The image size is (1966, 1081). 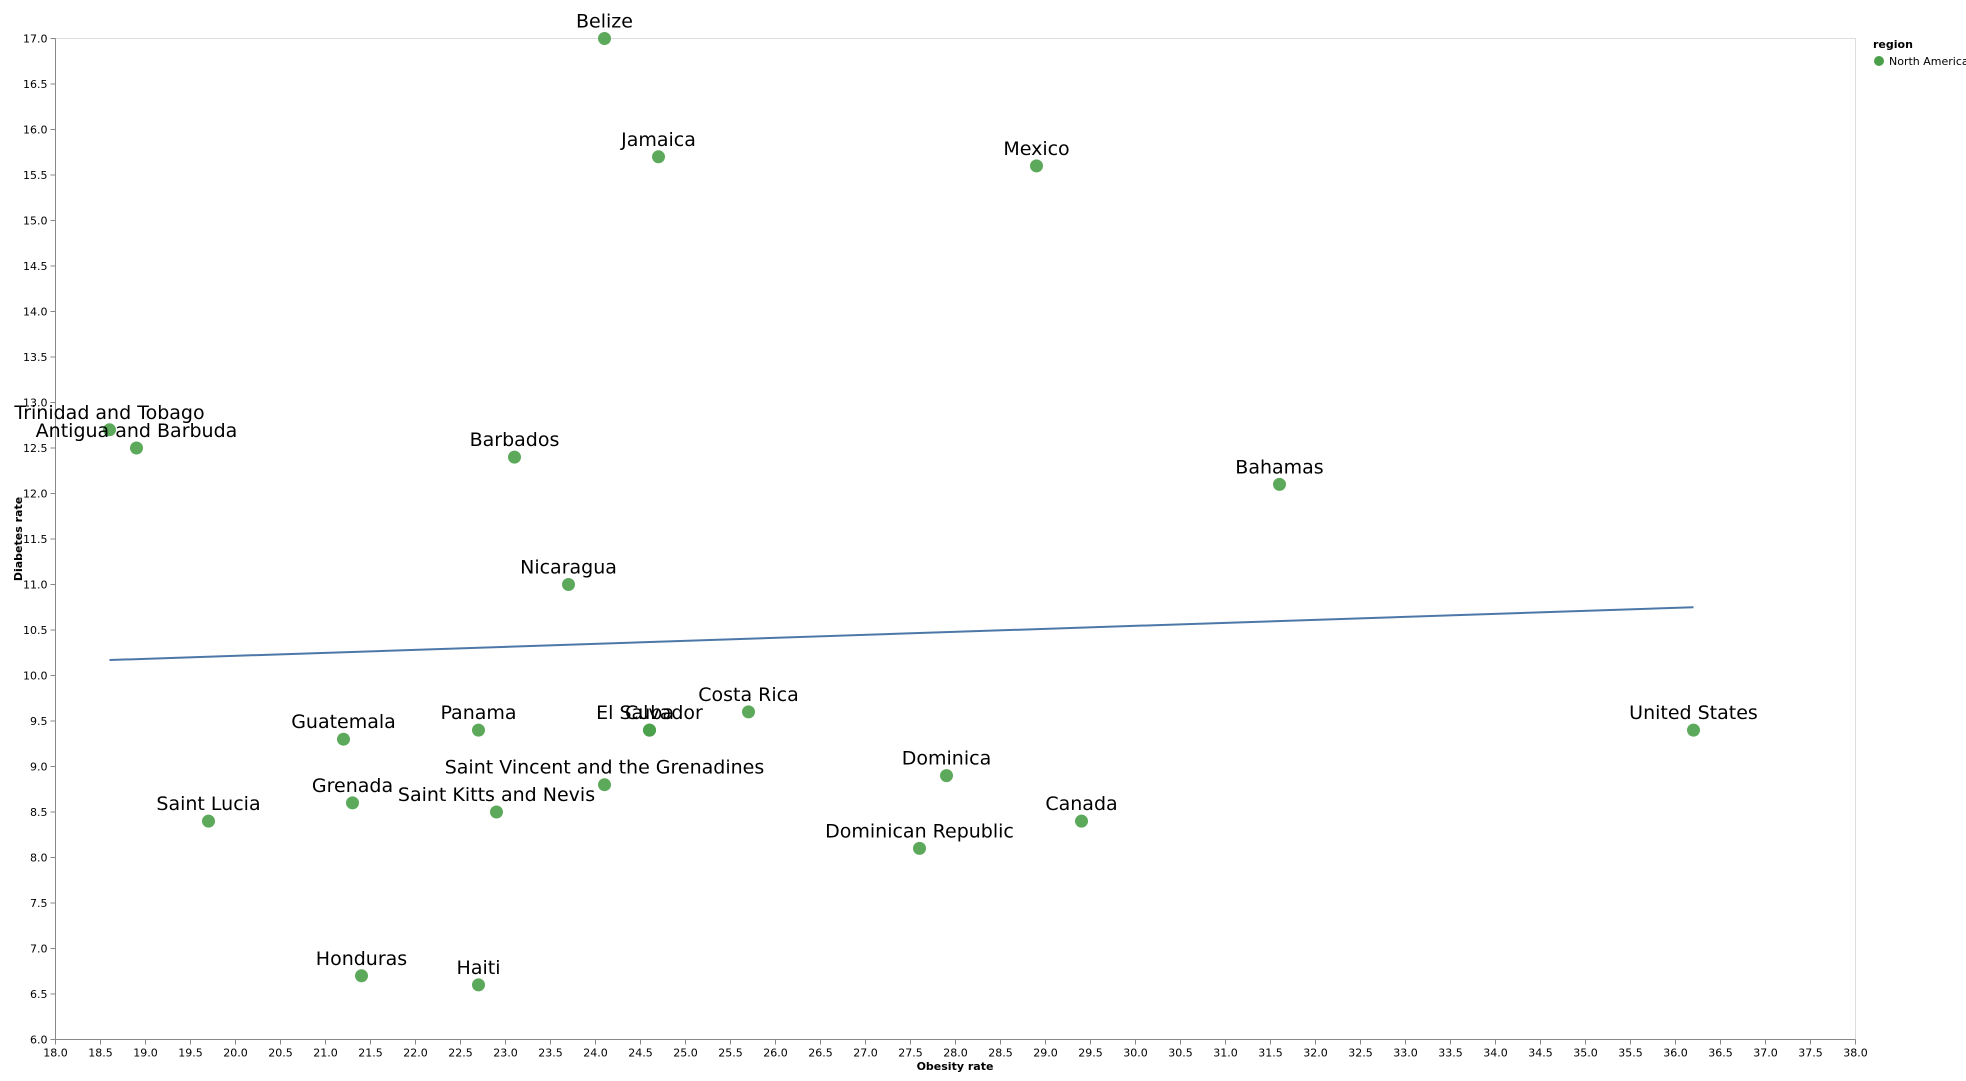 I want to click on x-tick-label: 35.0, so click(x=1585, y=1053).